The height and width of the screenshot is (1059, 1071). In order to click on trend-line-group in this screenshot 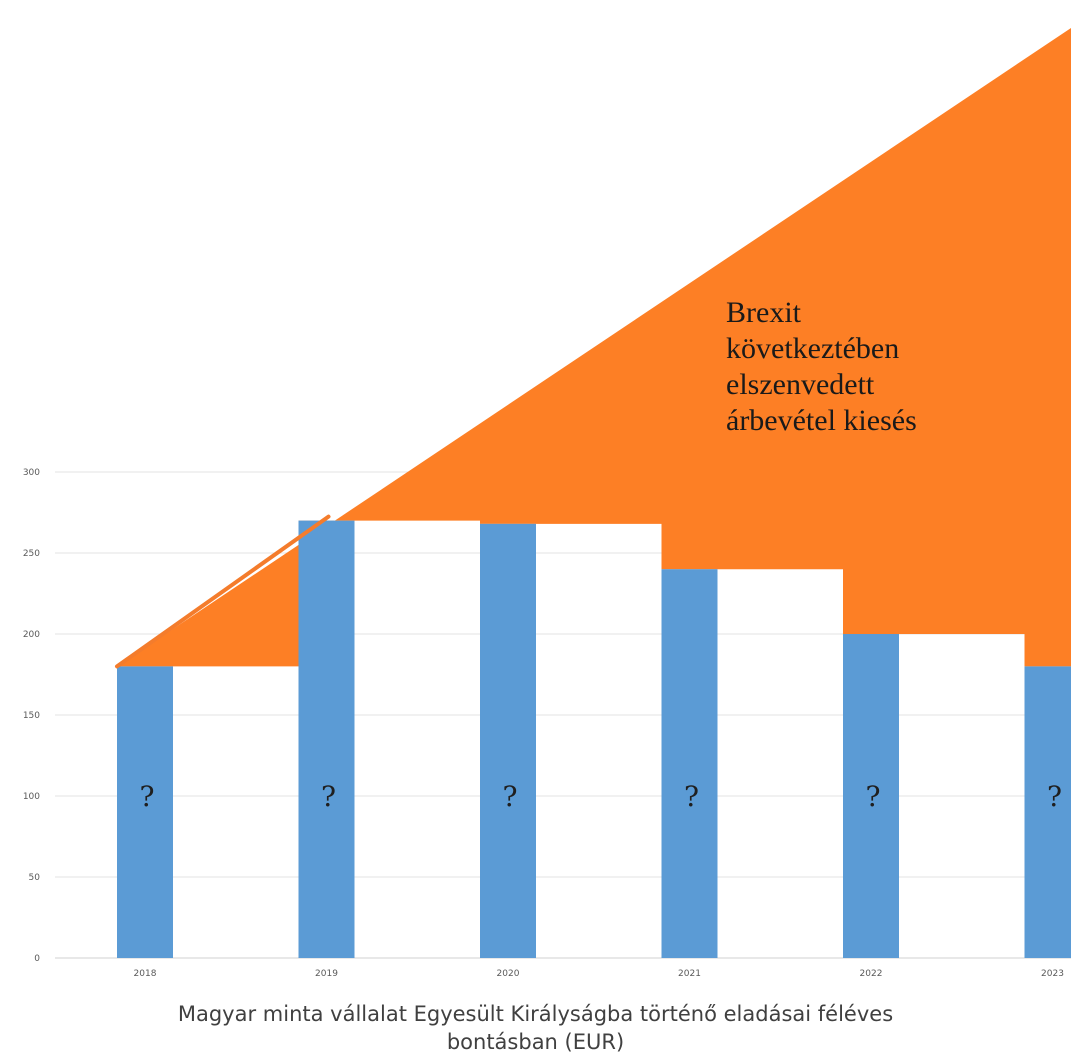, I will do `click(223, 591)`.